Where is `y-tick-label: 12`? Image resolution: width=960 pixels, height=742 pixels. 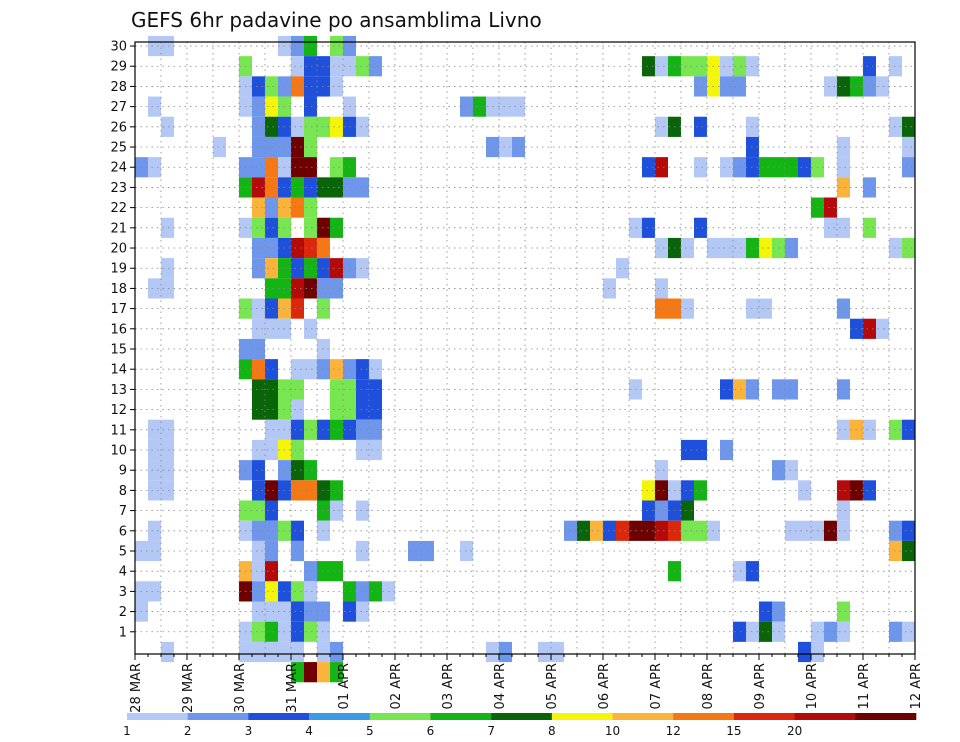
y-tick-label: 12 is located at coordinates (118, 410).